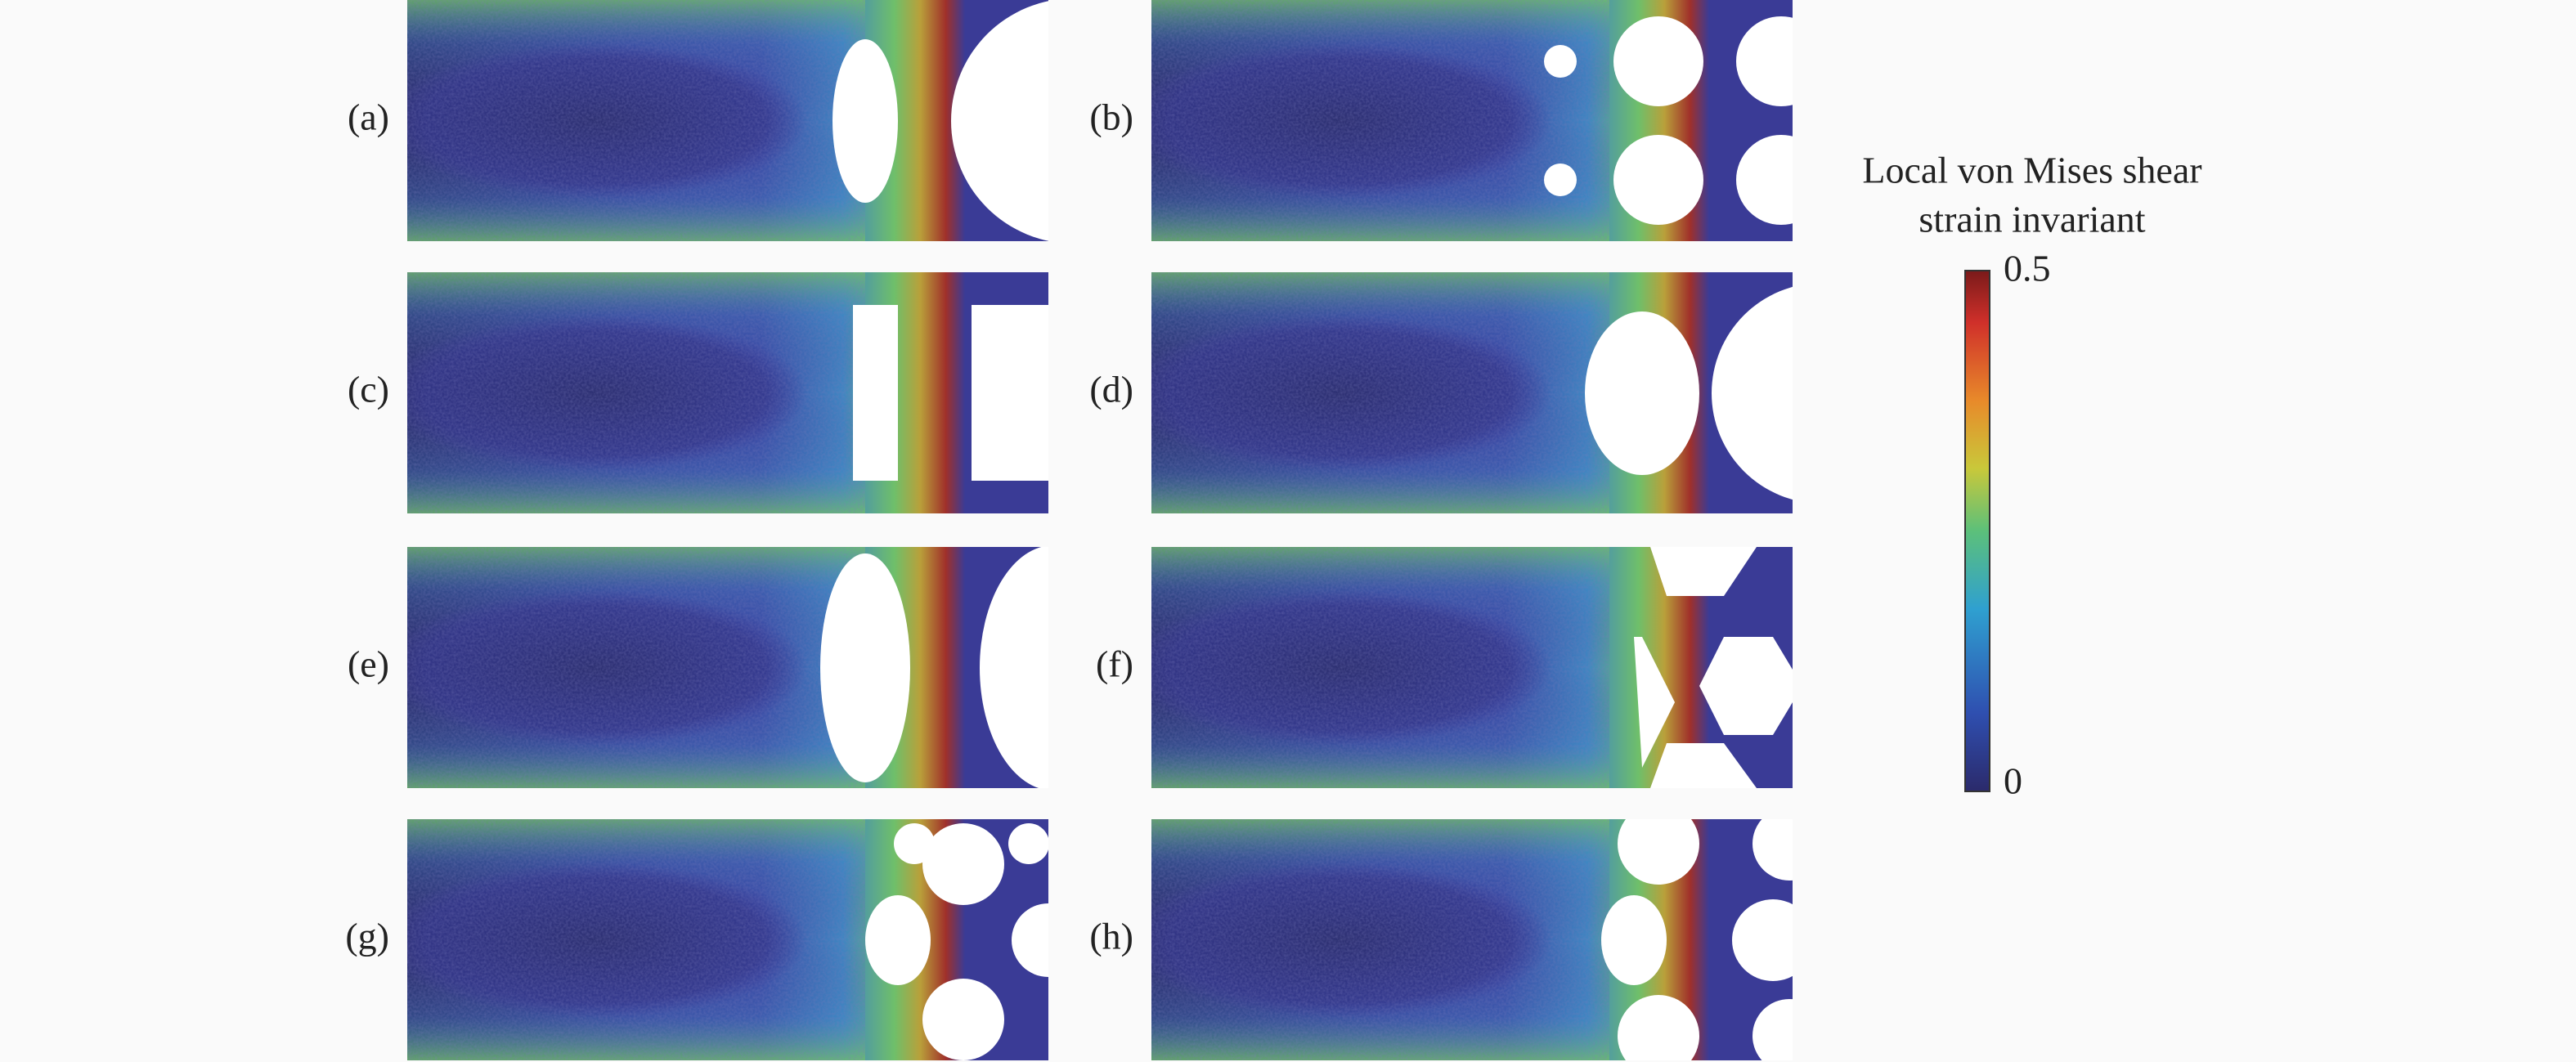 Image resolution: width=2576 pixels, height=1062 pixels. I want to click on panel: (d), so click(1441, 392).